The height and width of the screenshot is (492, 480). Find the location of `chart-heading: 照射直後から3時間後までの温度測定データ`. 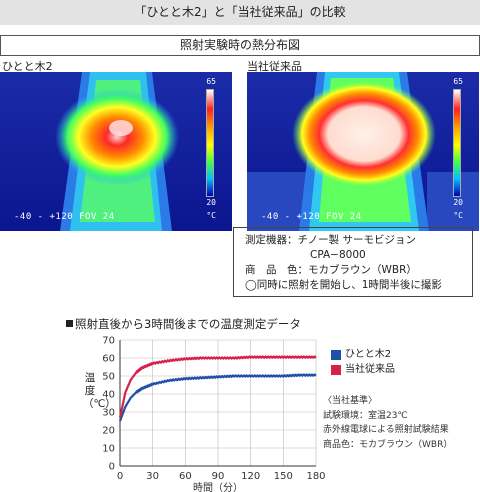

chart-heading: 照射直後から3時間後までの温度測定データ is located at coordinates (183, 324).